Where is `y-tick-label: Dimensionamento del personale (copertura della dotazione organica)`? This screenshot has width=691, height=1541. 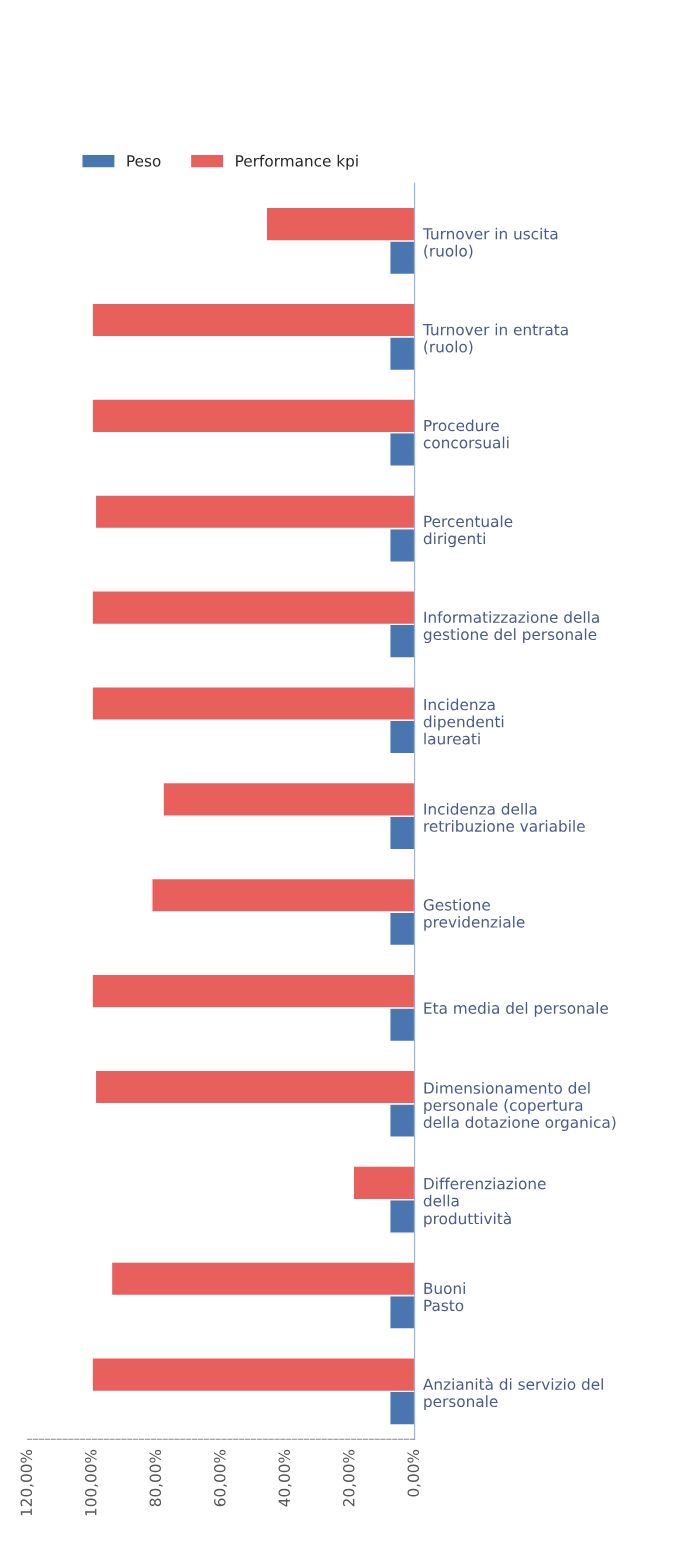 y-tick-label: Dimensionamento del personale (copertura della dotazione organica) is located at coordinates (519, 1106).